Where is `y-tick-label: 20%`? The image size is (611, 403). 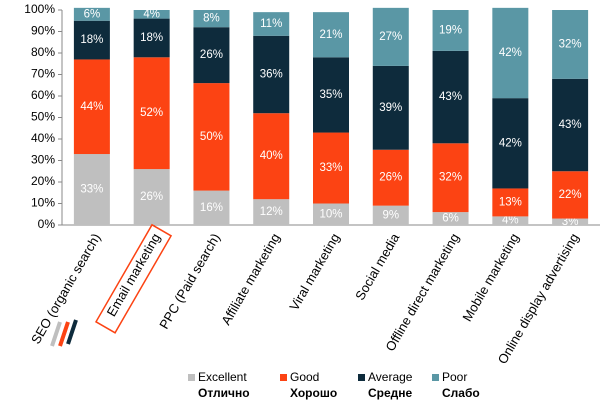
y-tick-label: 20% is located at coordinates (43, 181).